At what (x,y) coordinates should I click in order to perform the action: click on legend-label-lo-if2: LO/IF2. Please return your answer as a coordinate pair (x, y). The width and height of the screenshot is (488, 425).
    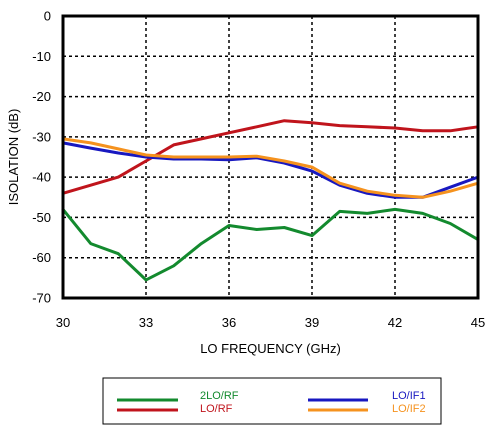
    Looking at the image, I should click on (409, 409).